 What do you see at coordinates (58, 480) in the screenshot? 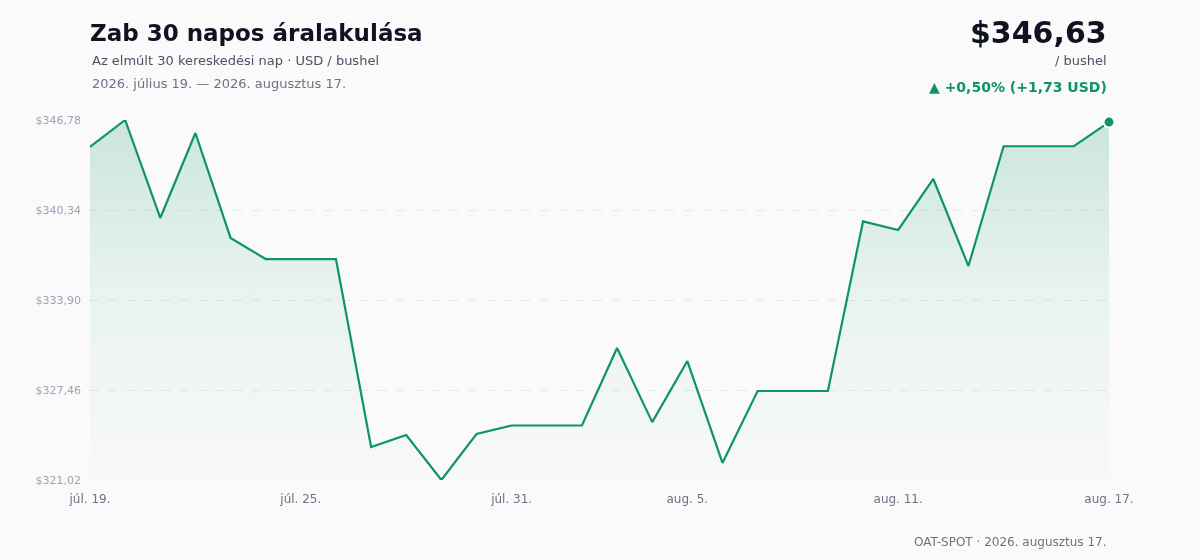
I see `y-tick-label: $321,02` at bounding box center [58, 480].